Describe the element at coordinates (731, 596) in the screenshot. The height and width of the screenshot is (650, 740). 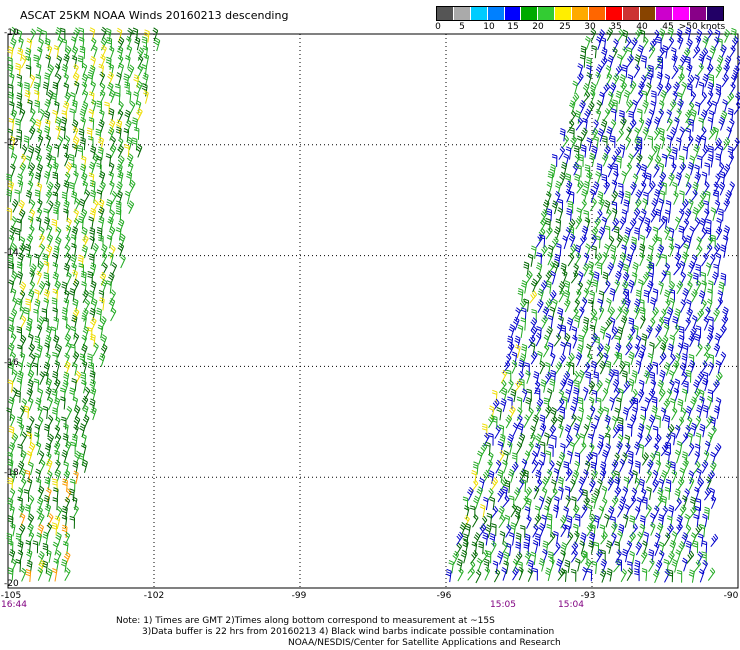
I see `lon-label-90w: -90` at that location.